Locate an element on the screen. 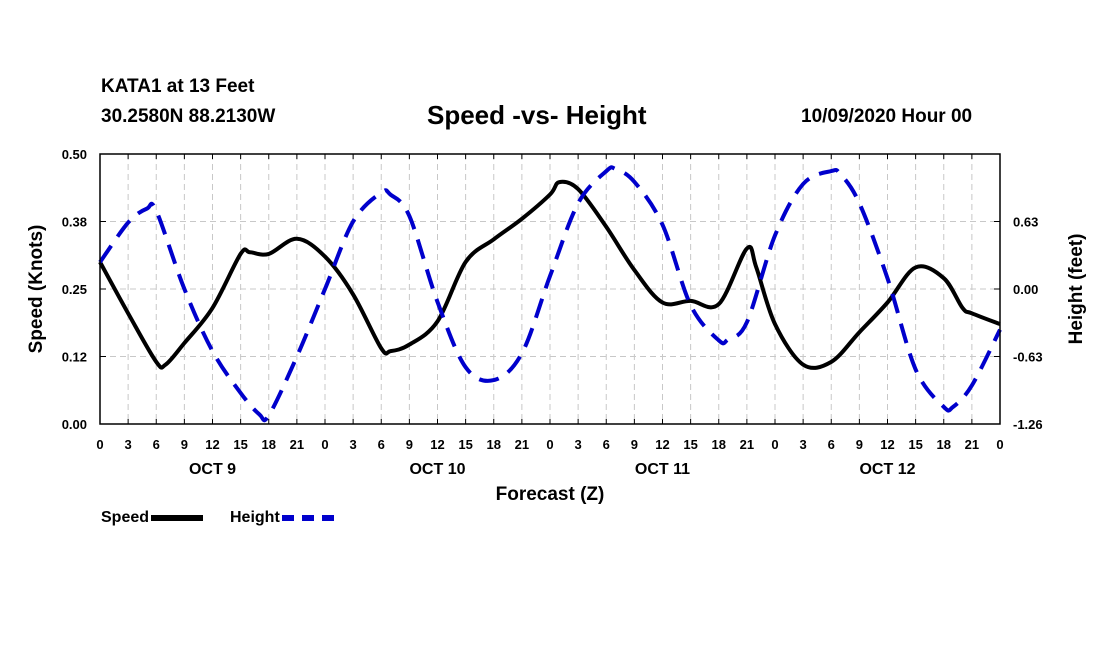 The image size is (1100, 650). legend-item-height: Height is located at coordinates (282, 518).